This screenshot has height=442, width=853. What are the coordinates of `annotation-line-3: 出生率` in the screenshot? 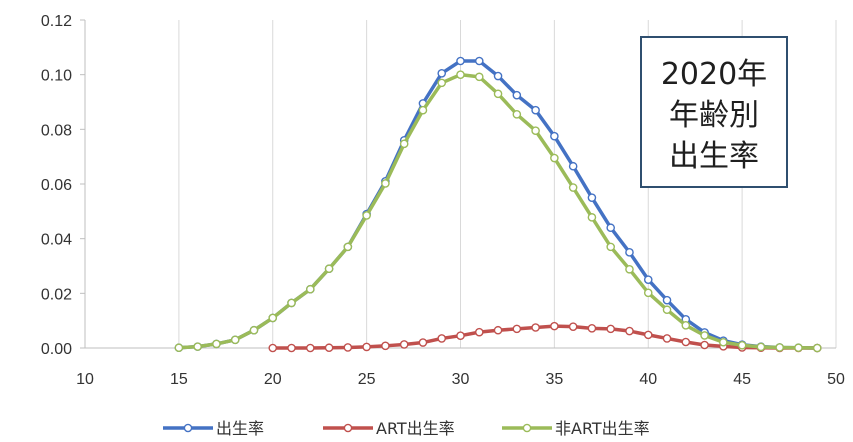 It's located at (714, 156).